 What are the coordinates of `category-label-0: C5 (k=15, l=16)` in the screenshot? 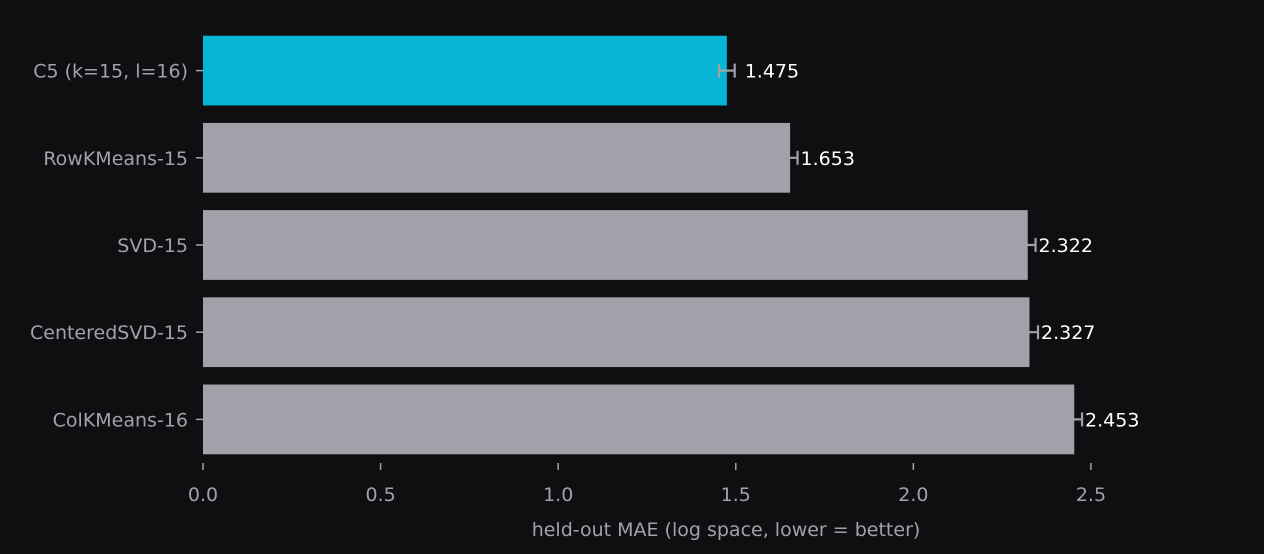 It's located at (110, 72).